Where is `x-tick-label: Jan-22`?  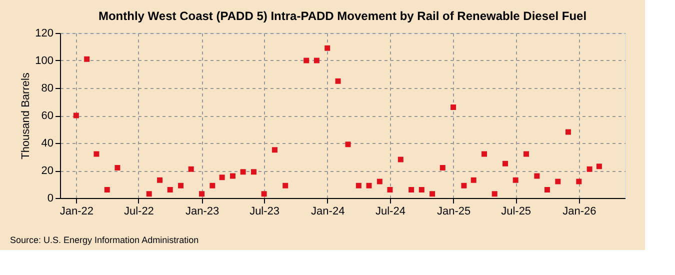
x-tick-label: Jan-22 is located at coordinates (77, 212).